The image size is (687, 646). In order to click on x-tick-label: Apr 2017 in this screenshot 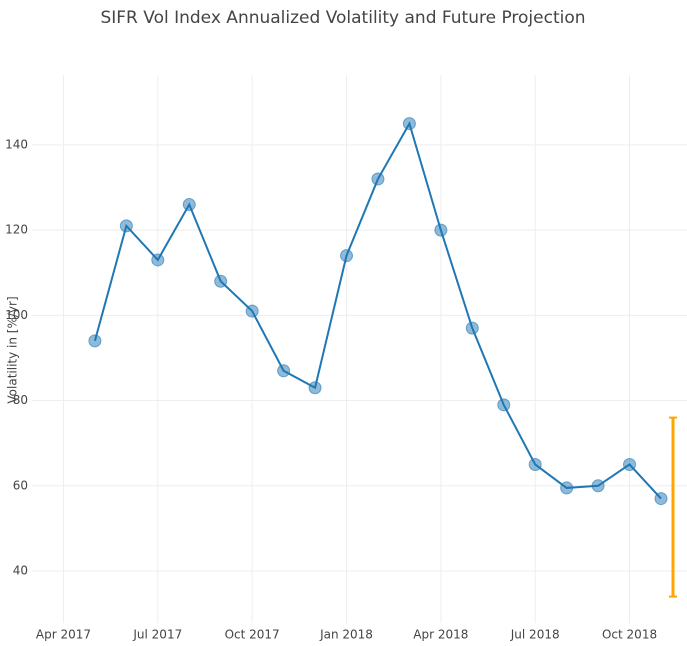, I will do `click(63, 635)`.